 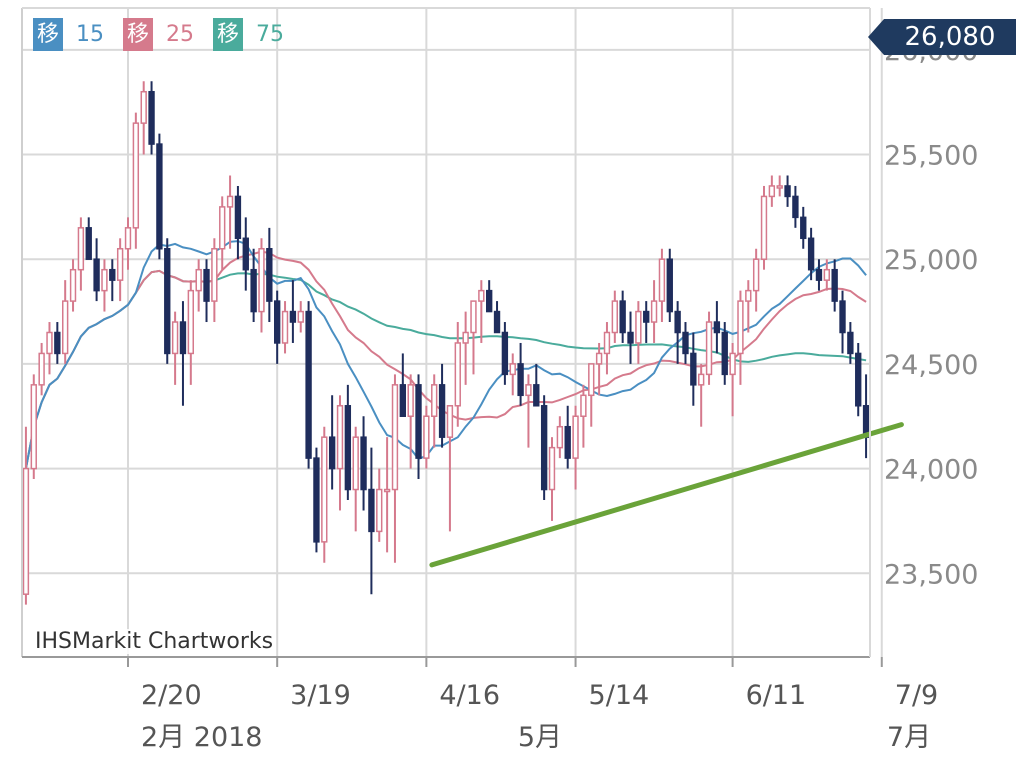 What do you see at coordinates (931, 574) in the screenshot?
I see `y-tick-label: 23,500` at bounding box center [931, 574].